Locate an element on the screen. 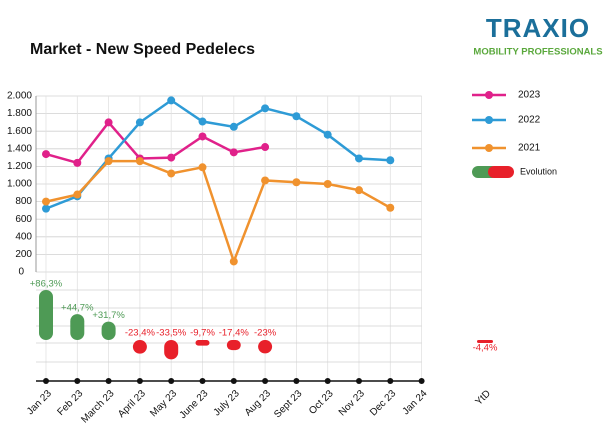  x-tick-label: Feb 23 is located at coordinates (70, 403).